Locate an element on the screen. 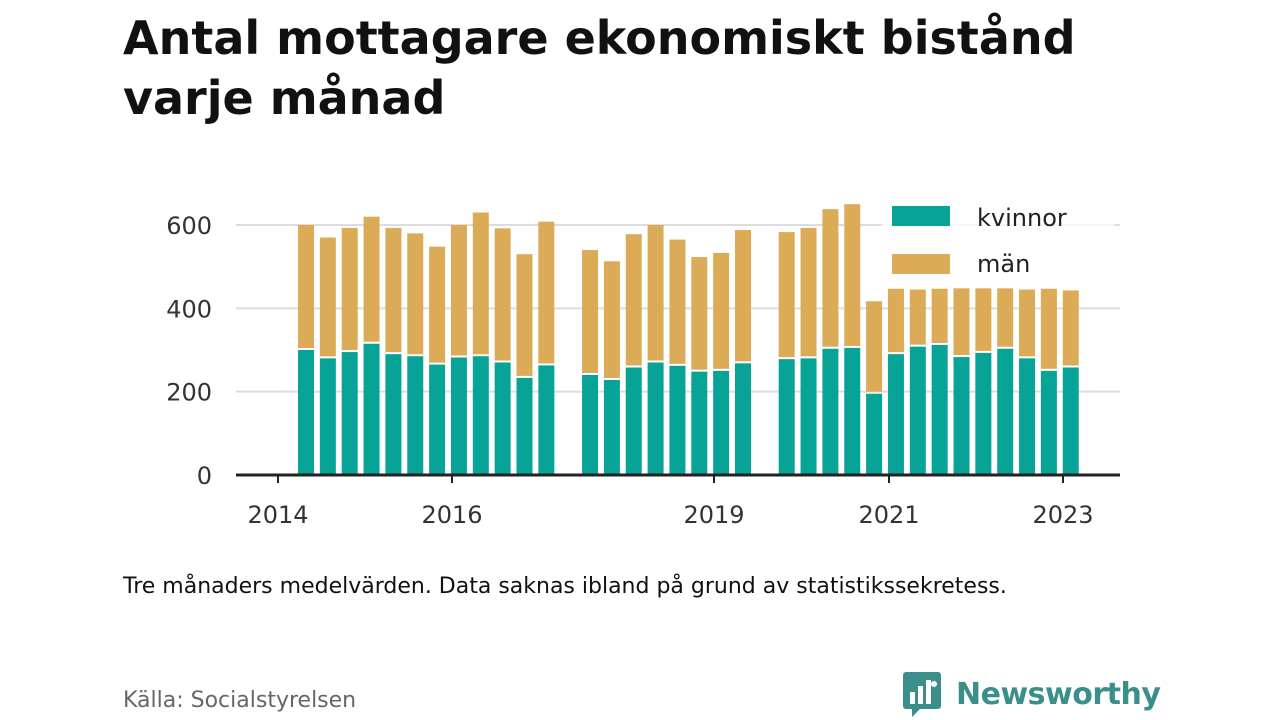  legend-swatch-man is located at coordinates (921, 264).